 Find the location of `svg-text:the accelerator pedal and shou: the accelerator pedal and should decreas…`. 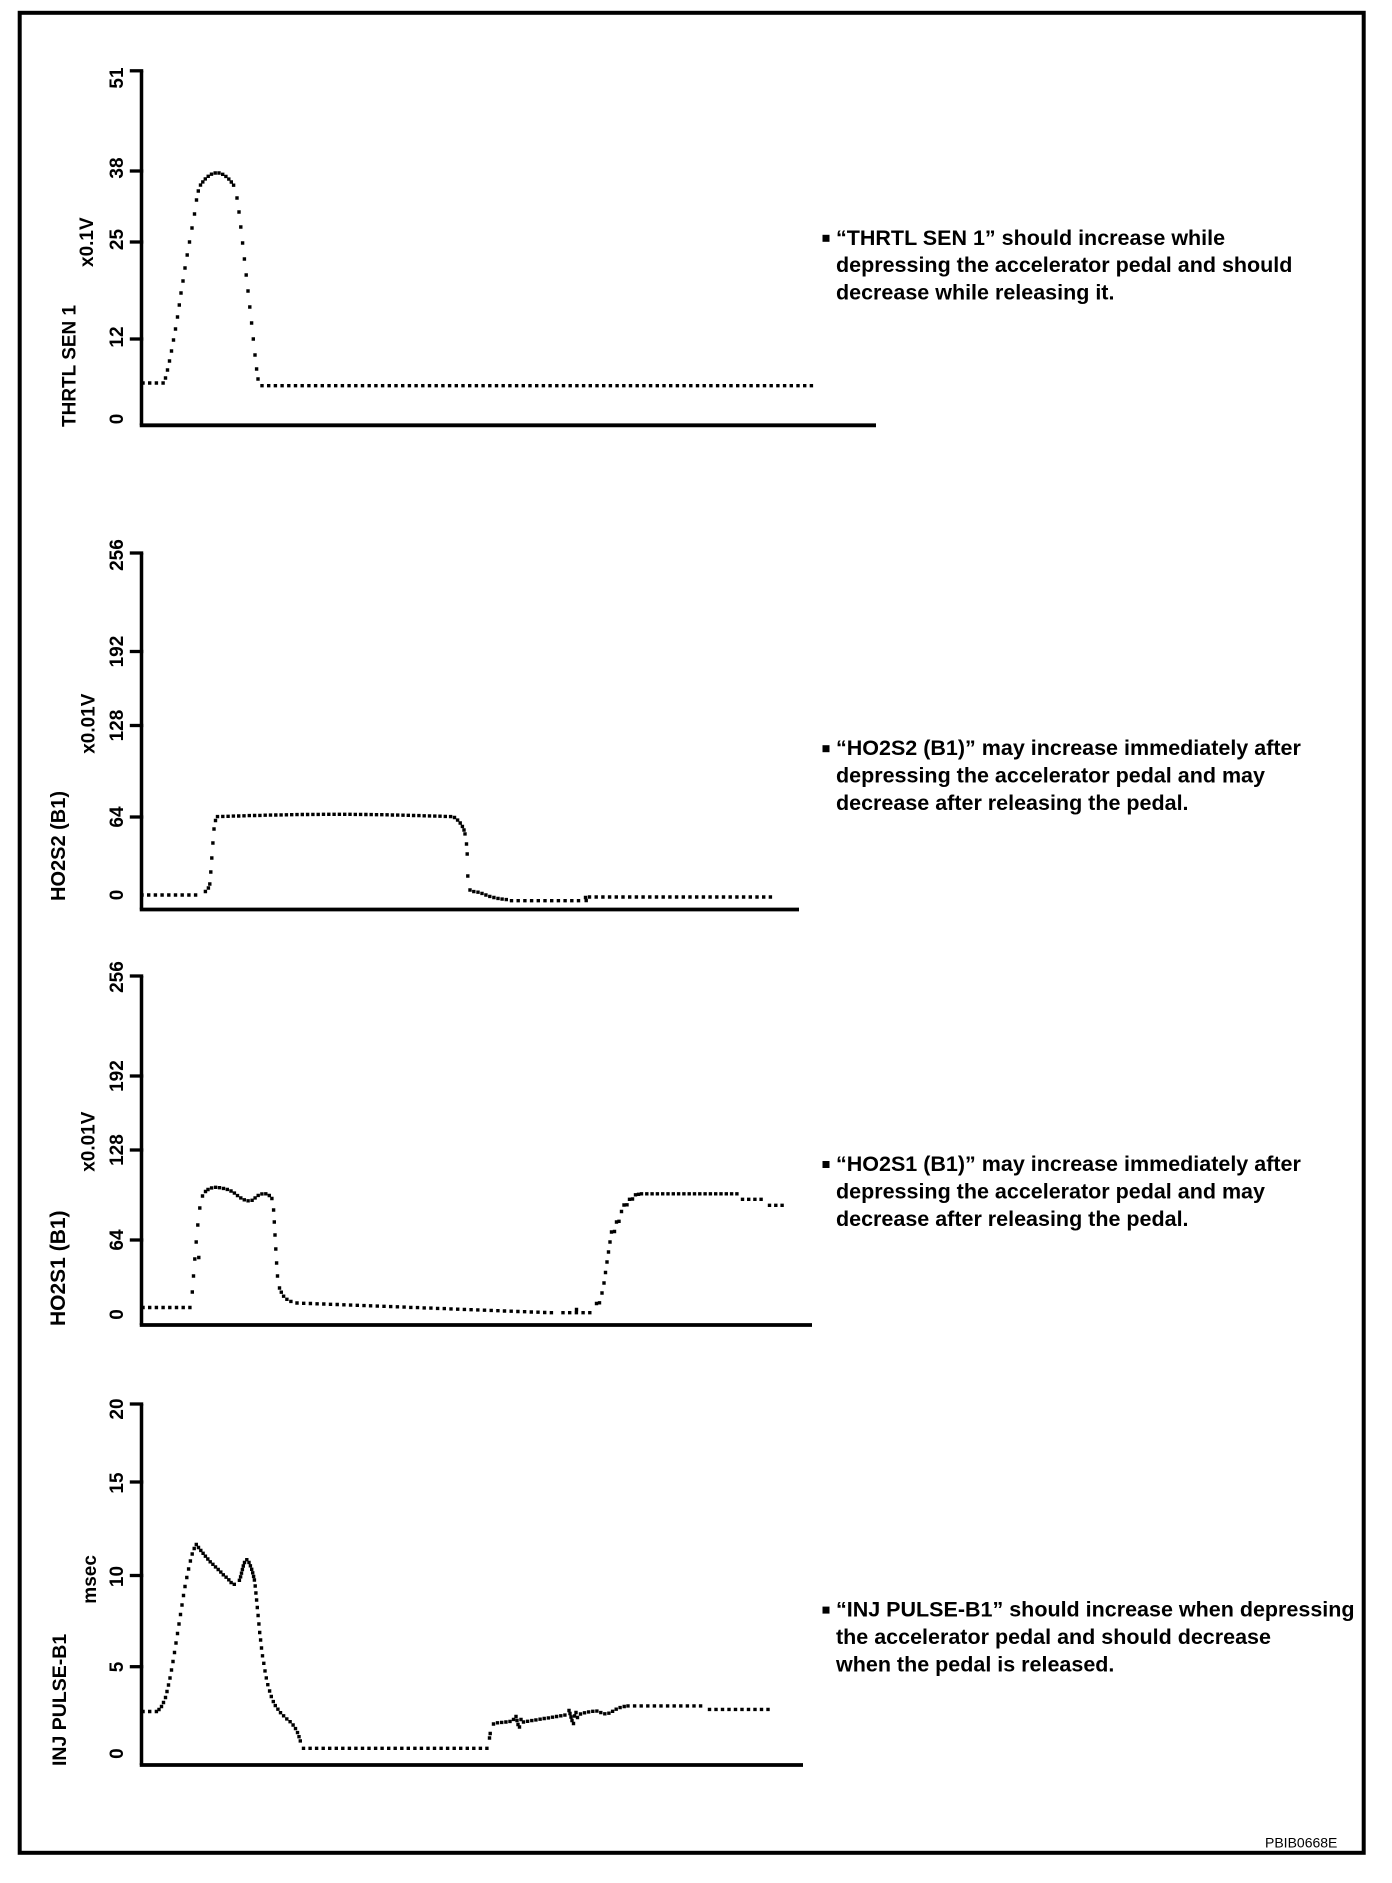

svg-text:the accelerator pedal and shou: the accelerator pedal and should decreas… is located at coordinates (1053, 1637).